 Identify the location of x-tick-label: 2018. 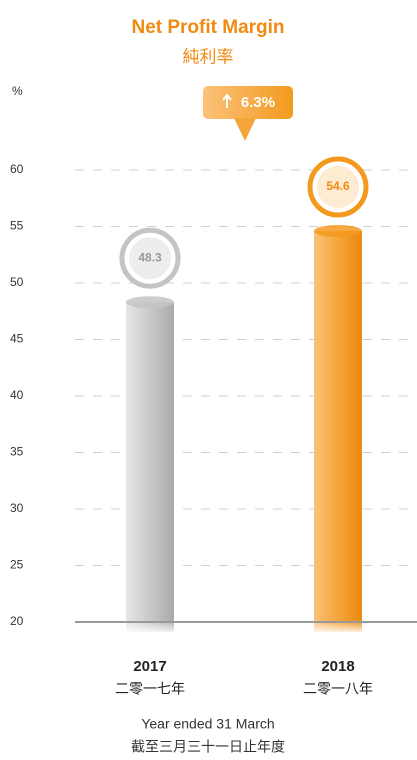
(337, 666).